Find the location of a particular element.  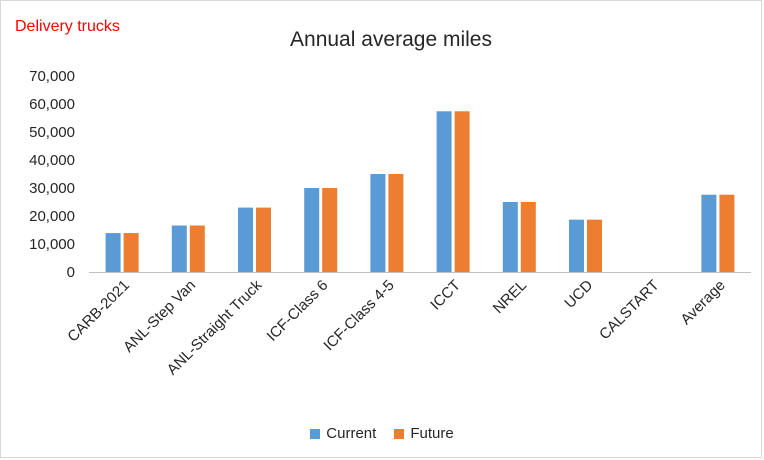

legend-label-current: Current is located at coordinates (351, 433).